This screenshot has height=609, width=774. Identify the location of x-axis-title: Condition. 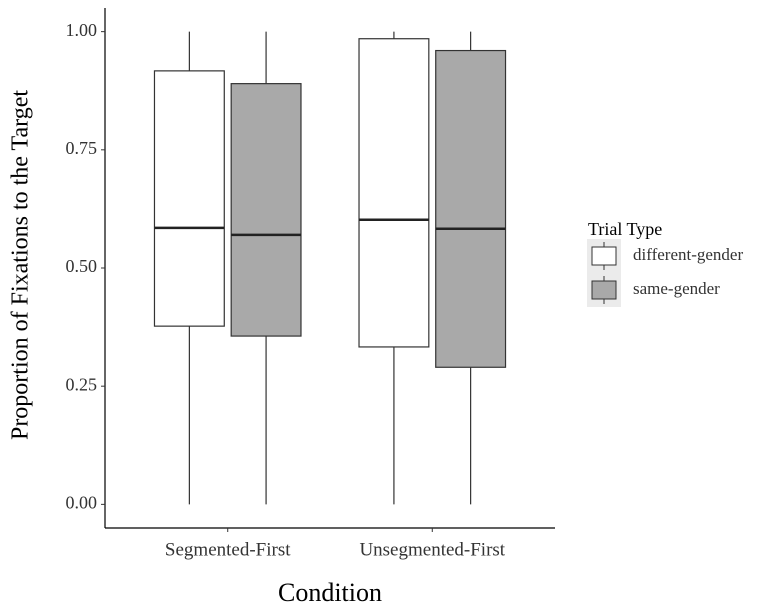
(330, 592).